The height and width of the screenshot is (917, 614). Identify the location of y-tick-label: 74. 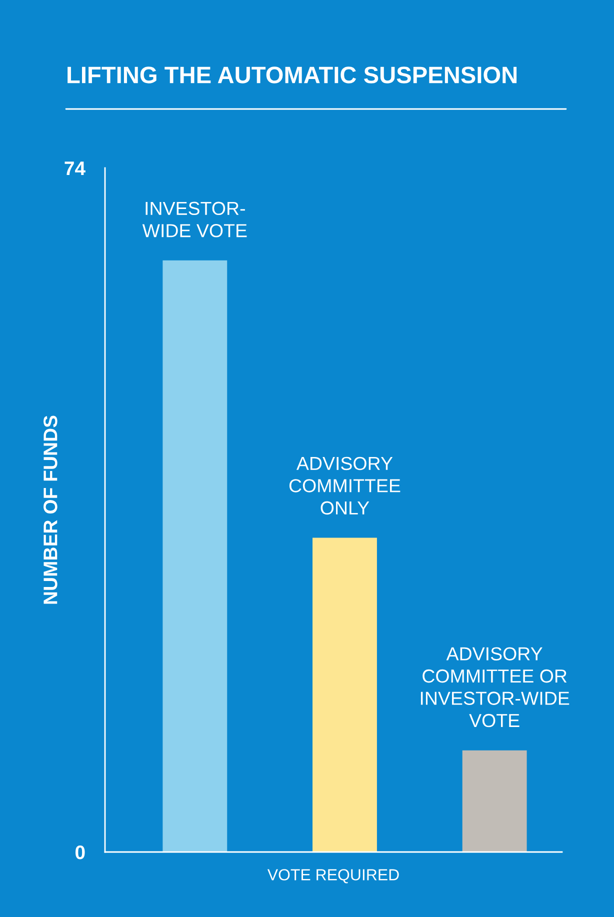
(75, 169).